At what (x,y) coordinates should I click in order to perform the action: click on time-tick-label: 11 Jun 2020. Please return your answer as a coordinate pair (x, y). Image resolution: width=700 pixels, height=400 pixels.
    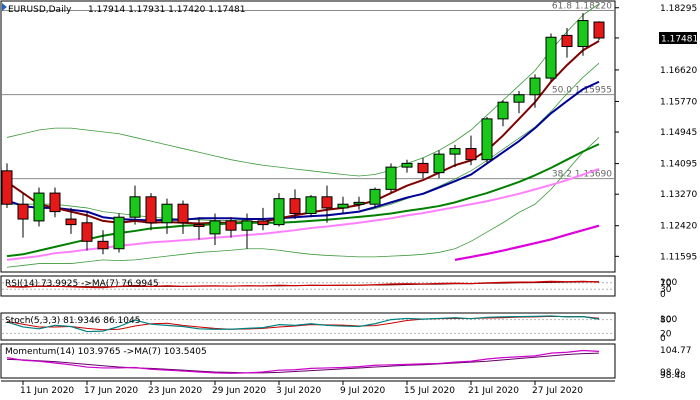
    Looking at the image, I should click on (47, 391).